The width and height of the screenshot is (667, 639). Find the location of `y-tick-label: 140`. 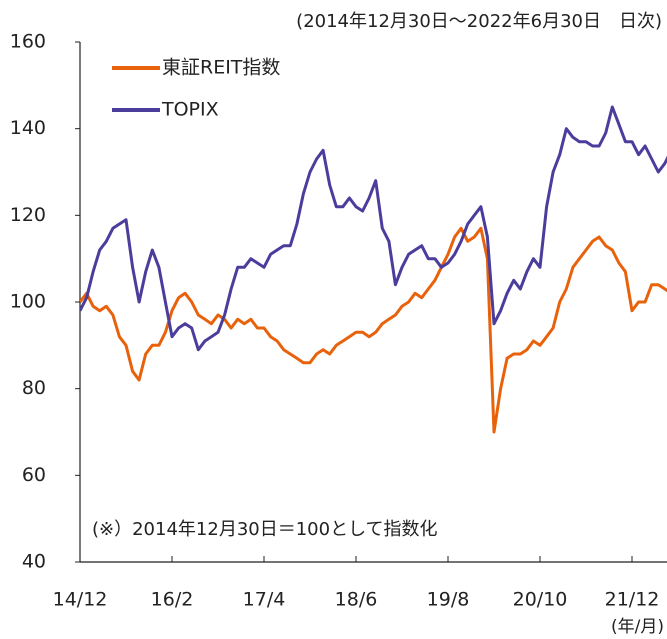

y-tick-label: 140 is located at coordinates (28, 128).